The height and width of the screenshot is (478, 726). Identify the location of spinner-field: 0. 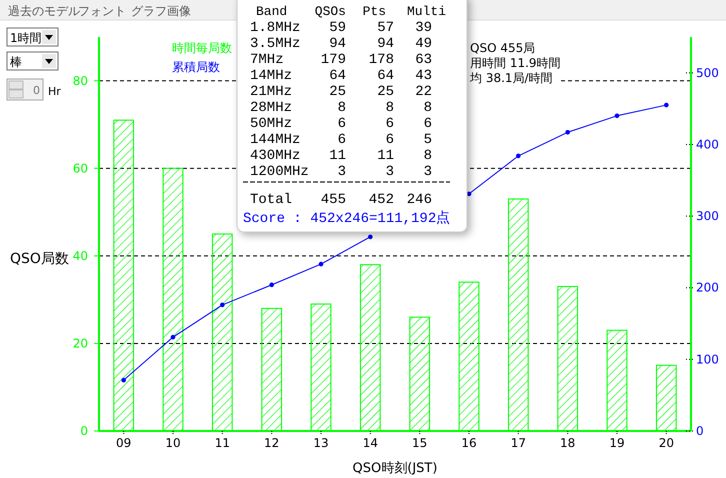
(25, 89).